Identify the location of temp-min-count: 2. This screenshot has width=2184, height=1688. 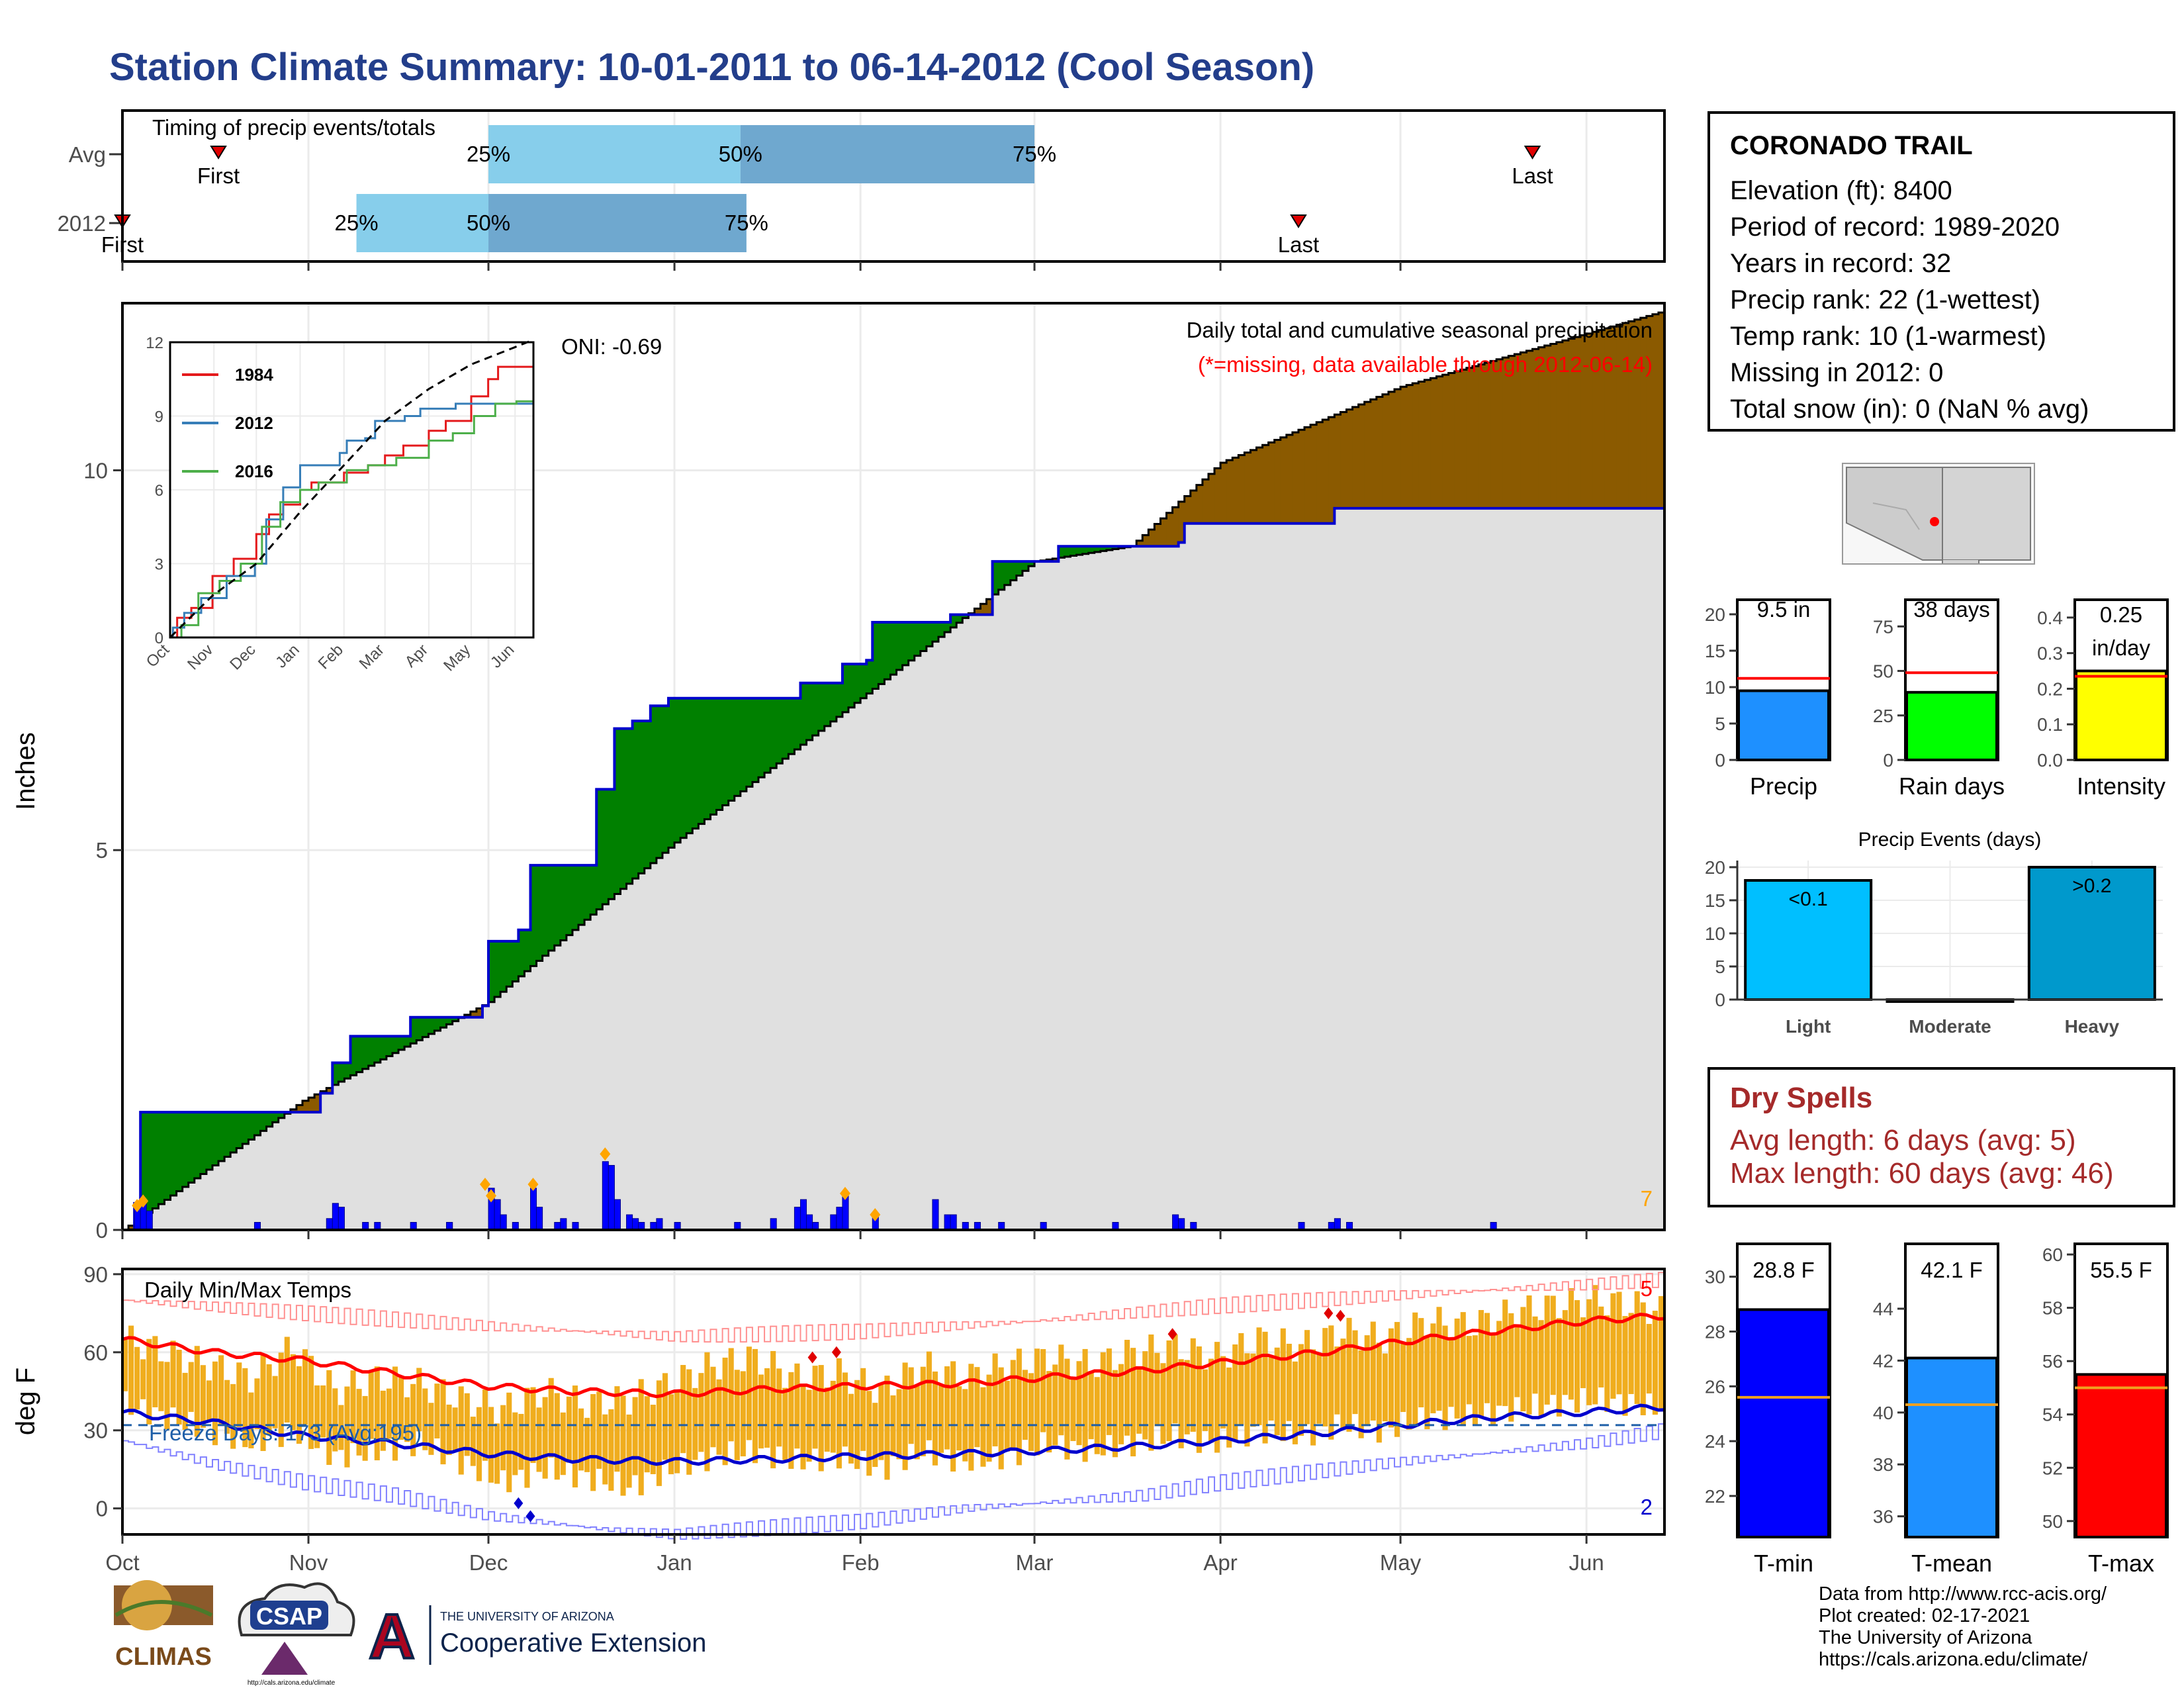
(1647, 1507).